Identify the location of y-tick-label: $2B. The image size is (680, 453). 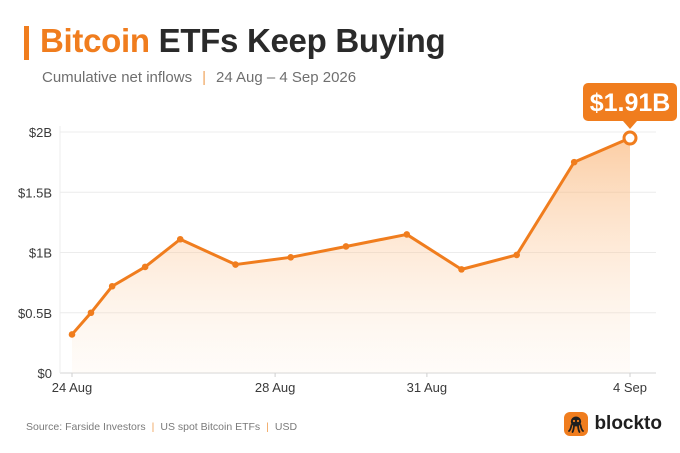
(40, 132).